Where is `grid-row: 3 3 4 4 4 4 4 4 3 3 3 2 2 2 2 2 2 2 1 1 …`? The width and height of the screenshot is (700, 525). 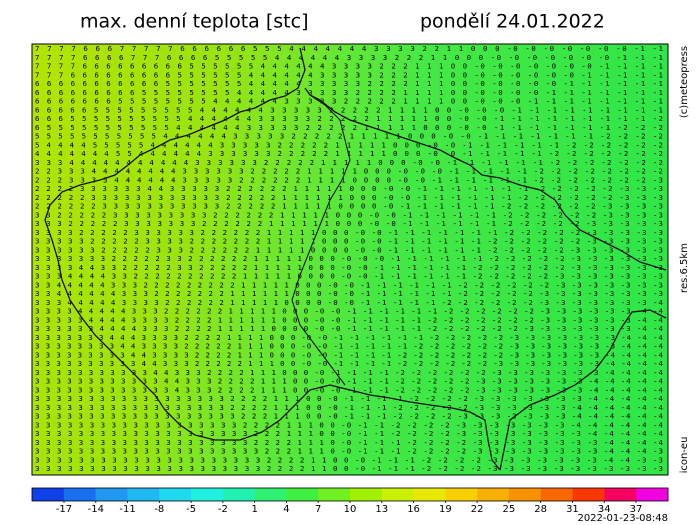 grid-row: 3 3 4 4 4 4 4 4 3 3 3 2 2 2 2 2 2 2 1 1 … is located at coordinates (349, 293).